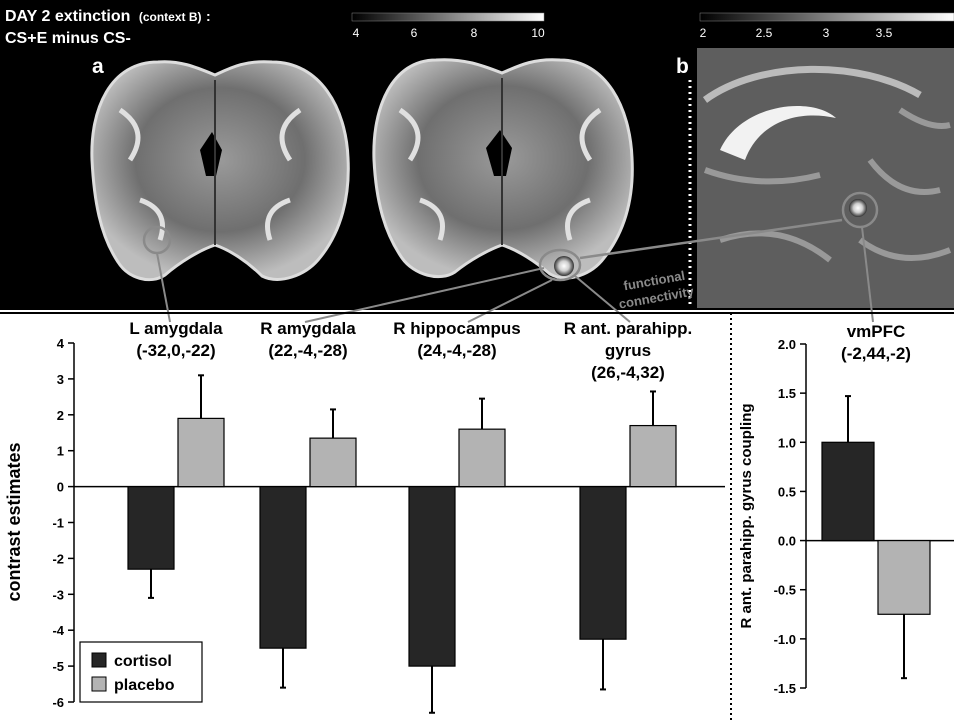 This screenshot has width=954, height=722. I want to click on y-tick-label: 1, so click(60, 451).